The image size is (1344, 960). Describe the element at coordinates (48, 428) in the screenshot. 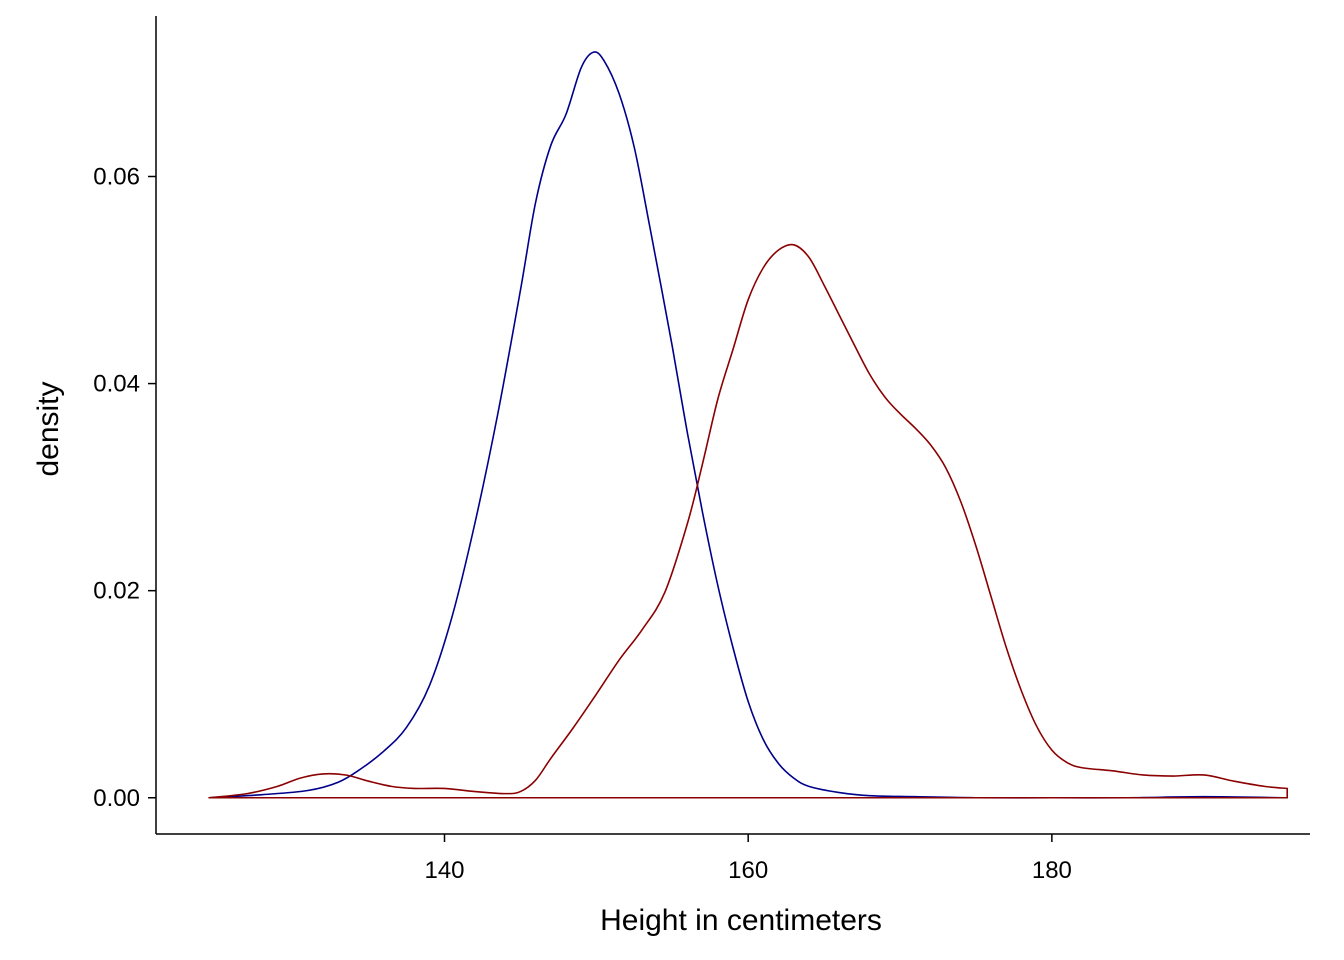

I see `y-axis-title: density` at that location.